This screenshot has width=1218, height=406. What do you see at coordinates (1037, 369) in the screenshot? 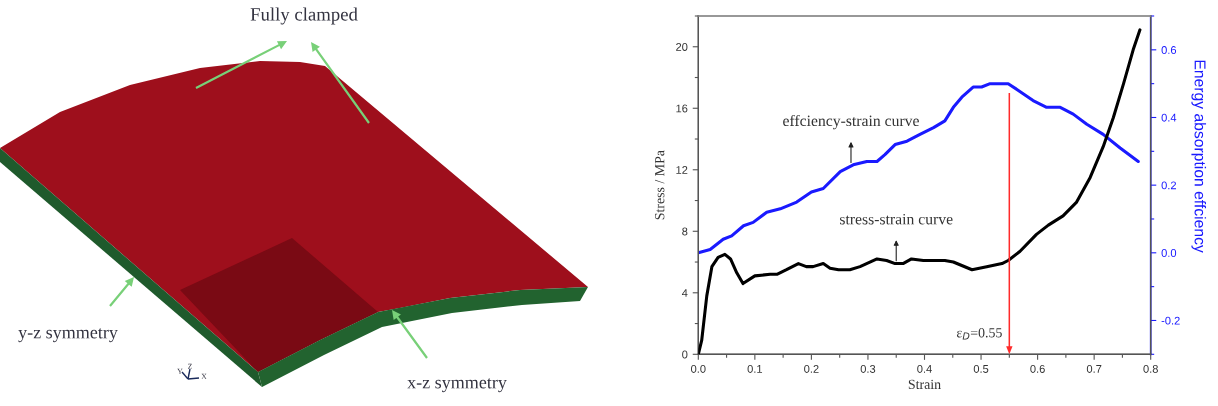
I see `x-tick-label: 0.6` at bounding box center [1037, 369].